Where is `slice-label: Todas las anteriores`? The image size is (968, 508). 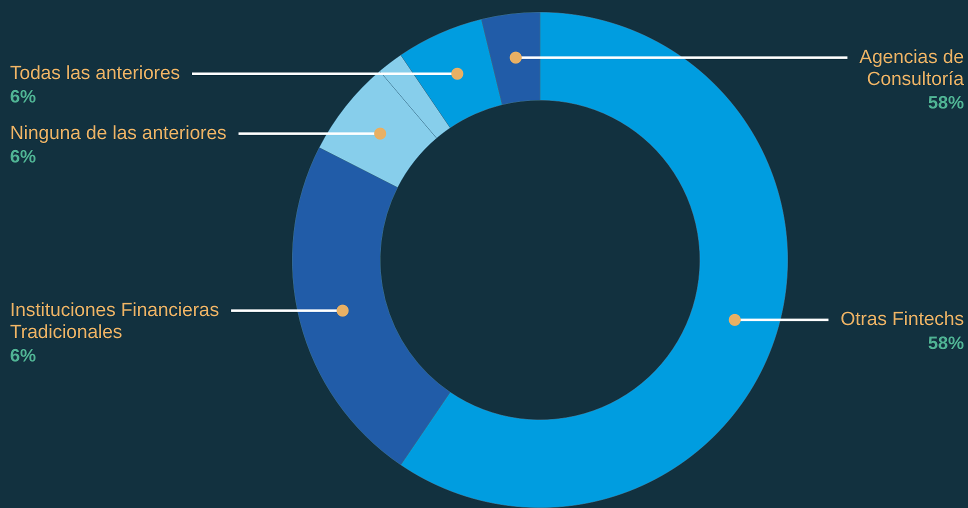 slice-label: Todas las anteriores is located at coordinates (95, 73).